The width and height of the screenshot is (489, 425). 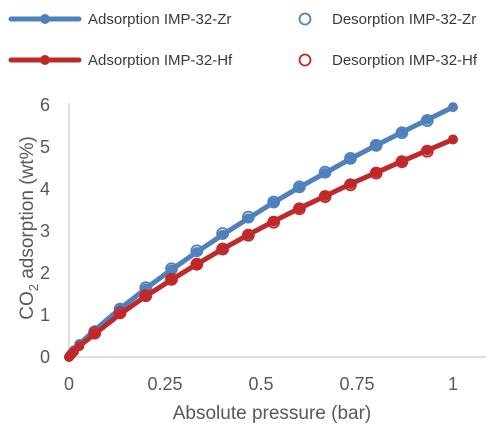 I want to click on y-axis-label-subscript: 2, so click(x=33, y=287).